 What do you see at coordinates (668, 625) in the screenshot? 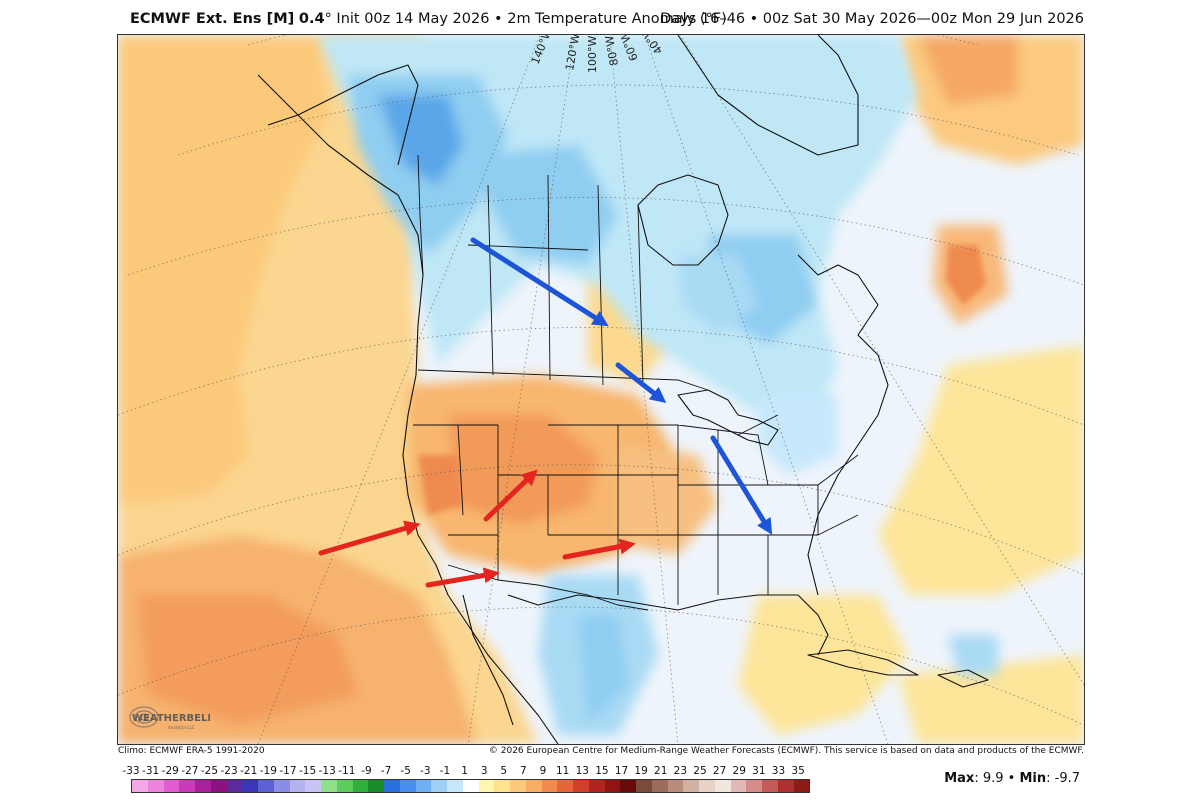
I see `gulf-coast` at bounding box center [668, 625].